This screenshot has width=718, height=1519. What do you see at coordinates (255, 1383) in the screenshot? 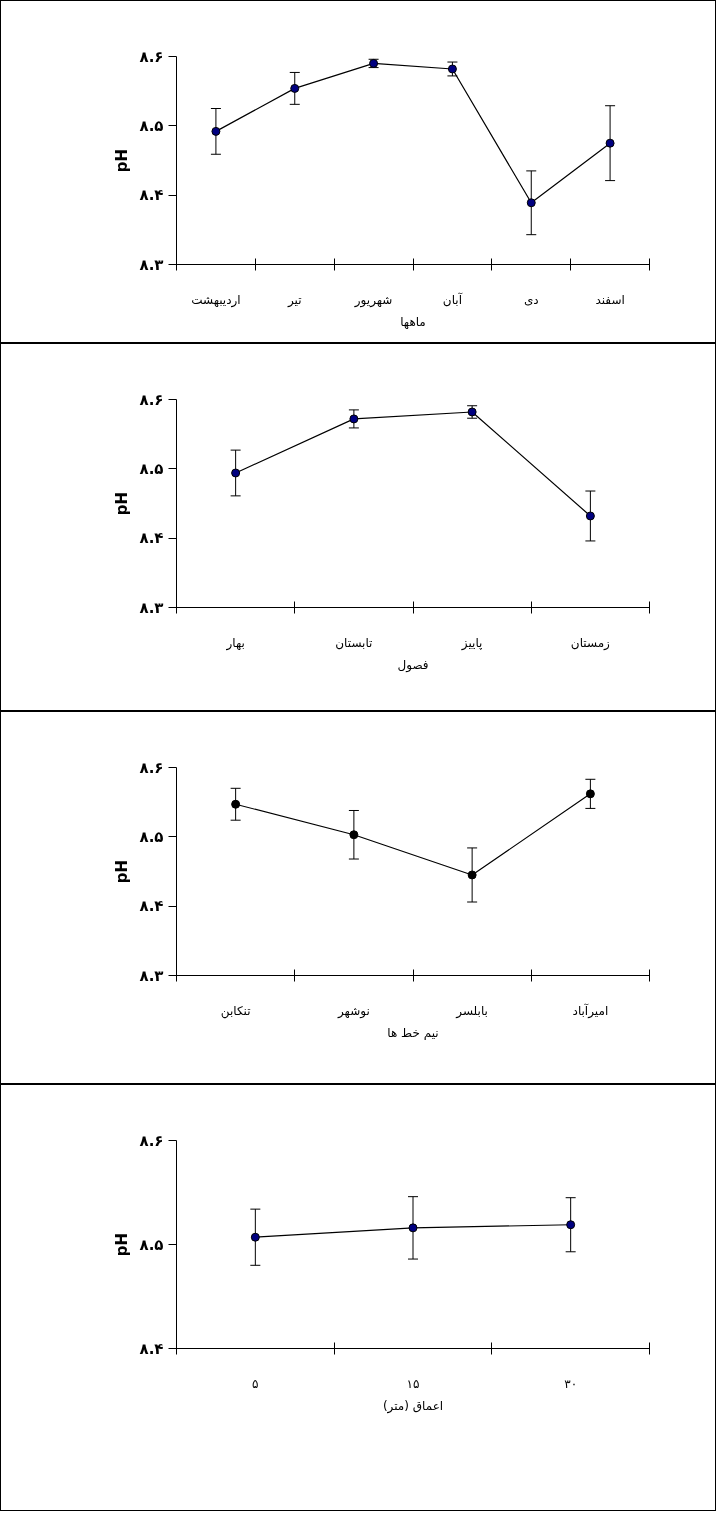
I see `x-tick-label: ۵` at bounding box center [255, 1383].